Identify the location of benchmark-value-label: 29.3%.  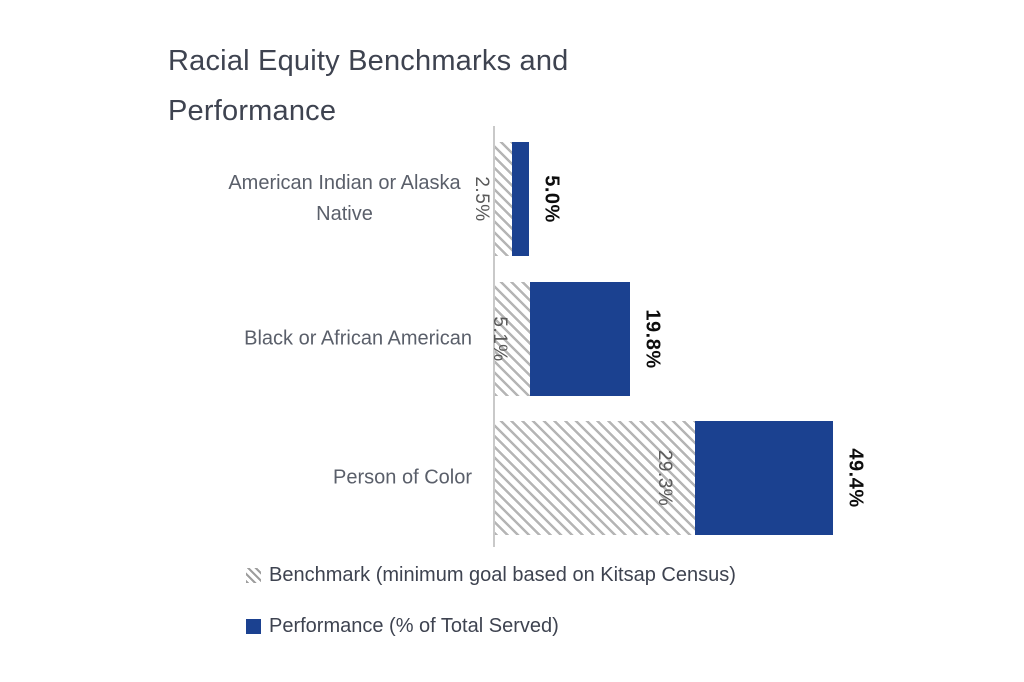
(665, 478).